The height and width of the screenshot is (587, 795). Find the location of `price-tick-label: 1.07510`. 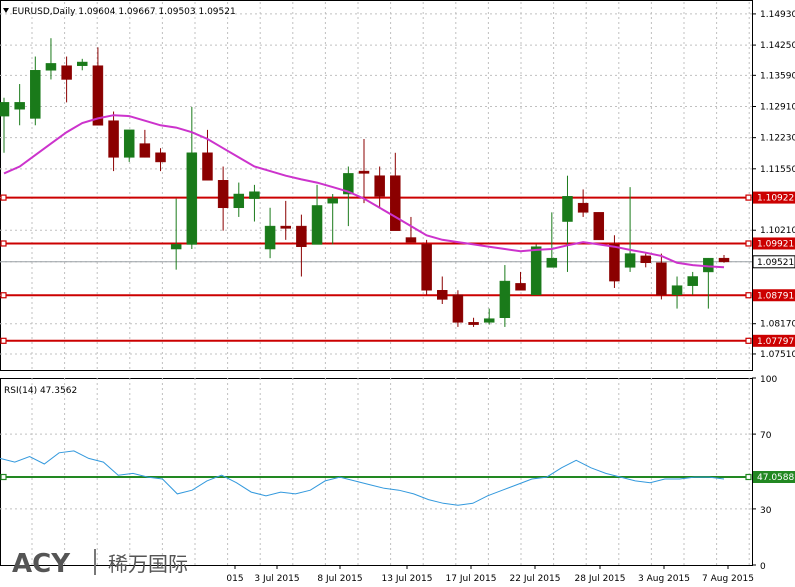

price-tick-label: 1.07510 is located at coordinates (777, 355).